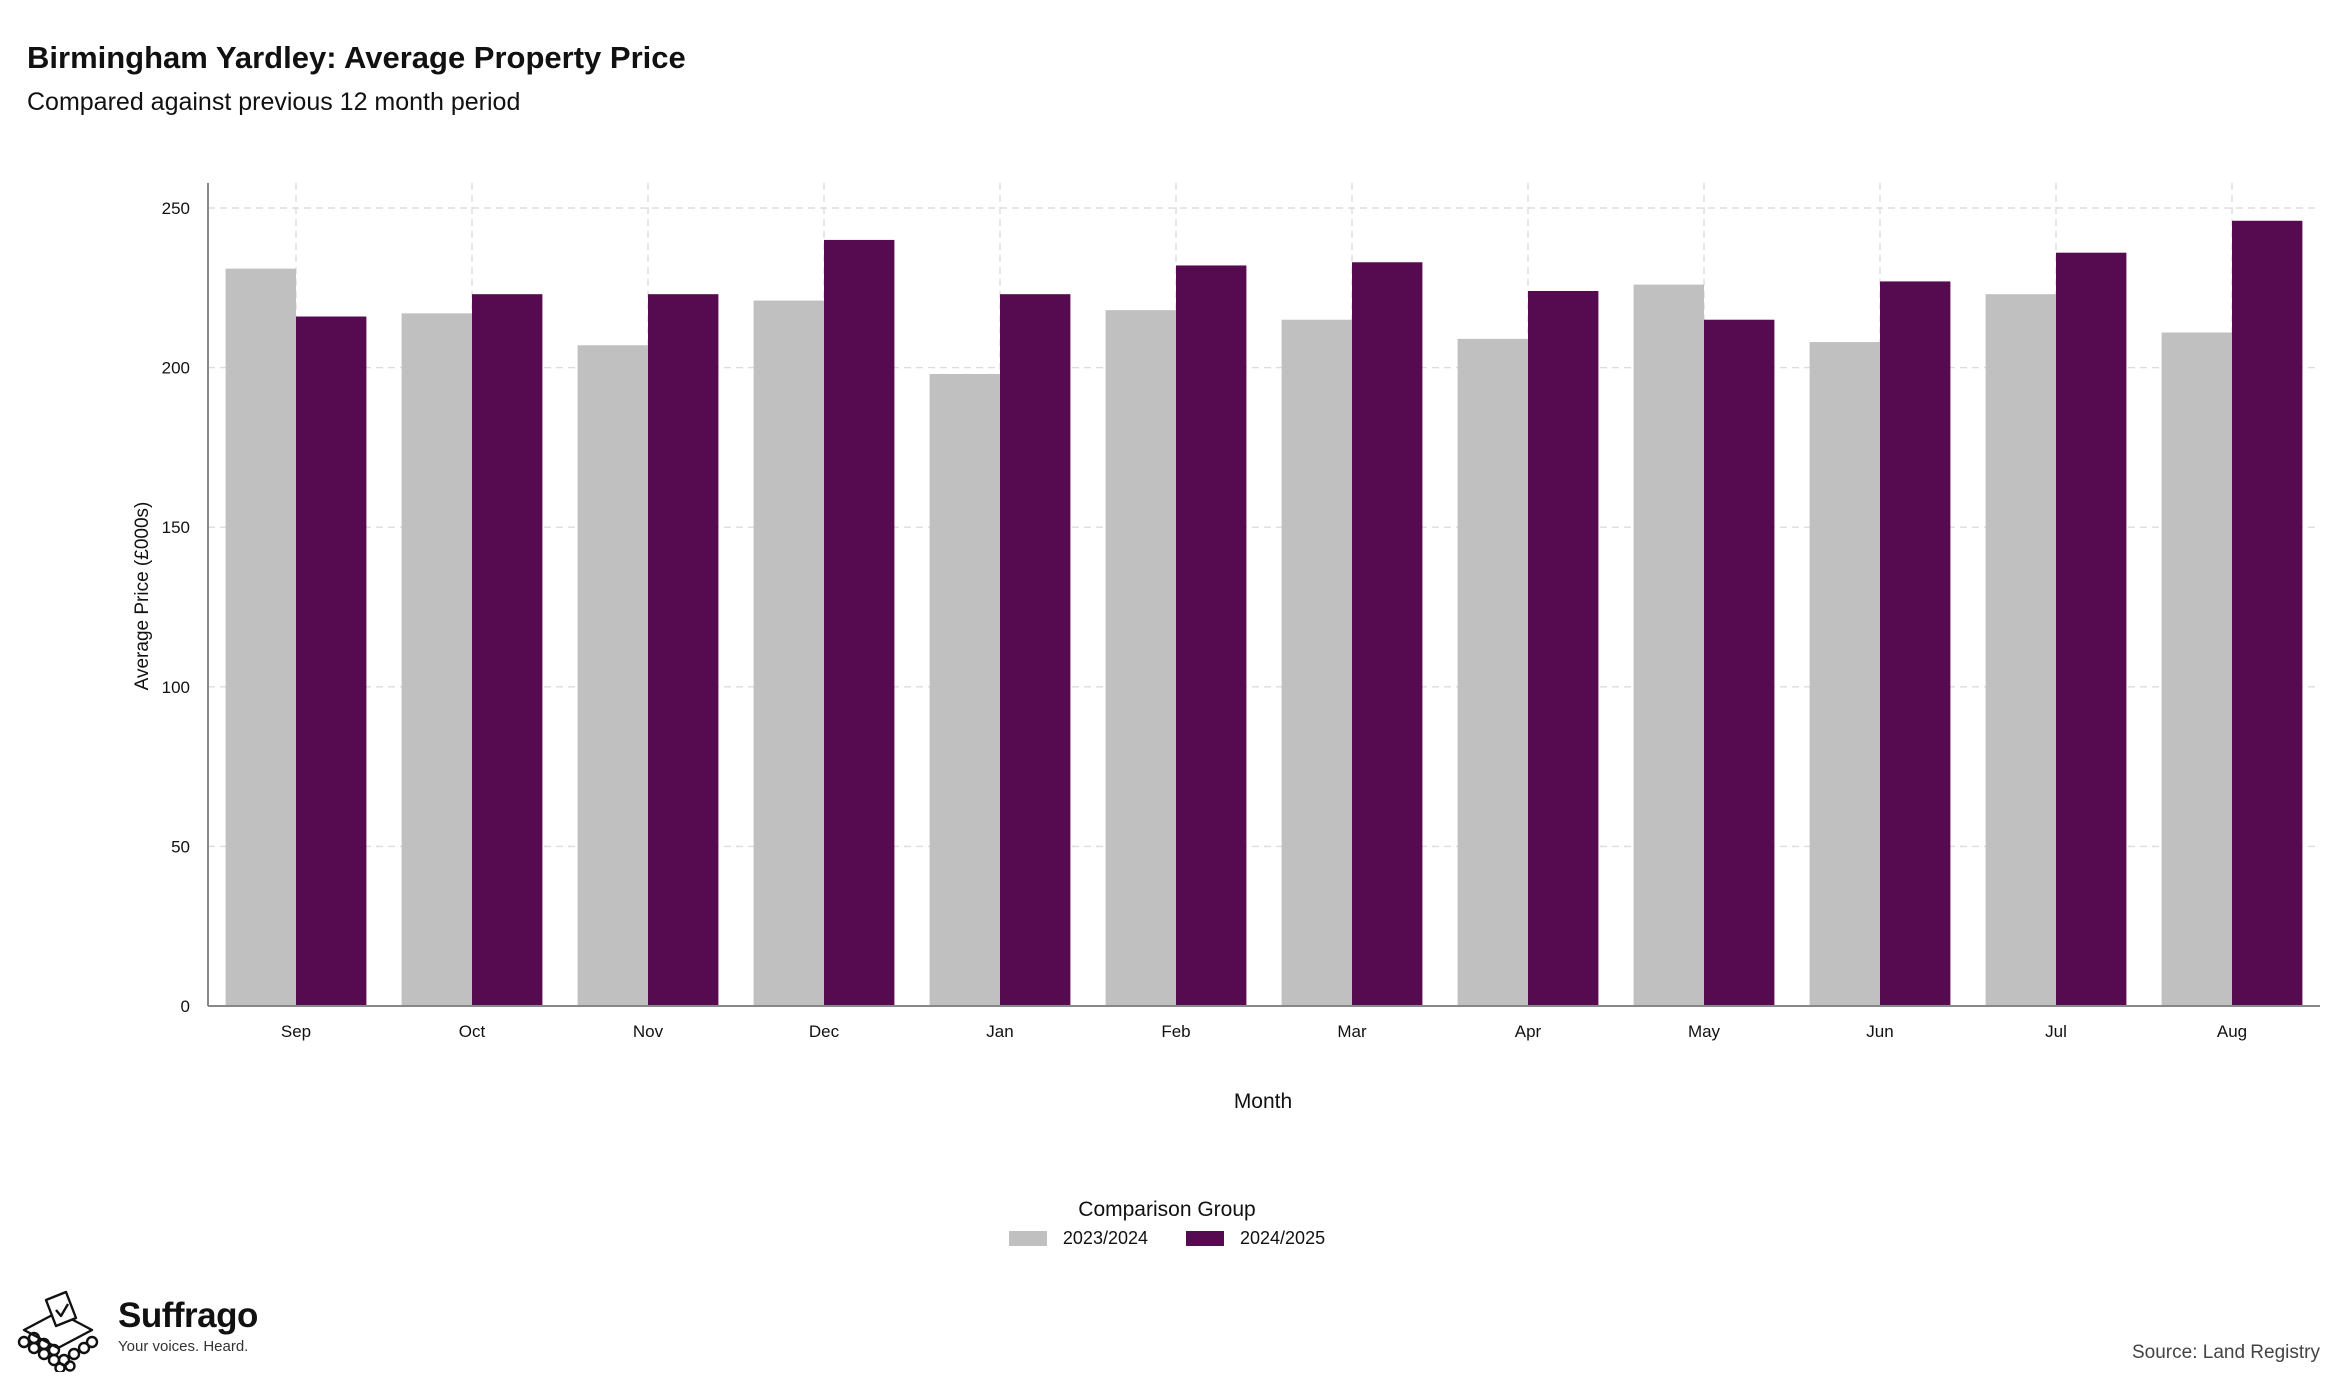 This screenshot has height=1388, width=2334. I want to click on legend-item-curr: 2024/2025, so click(1255, 1238).